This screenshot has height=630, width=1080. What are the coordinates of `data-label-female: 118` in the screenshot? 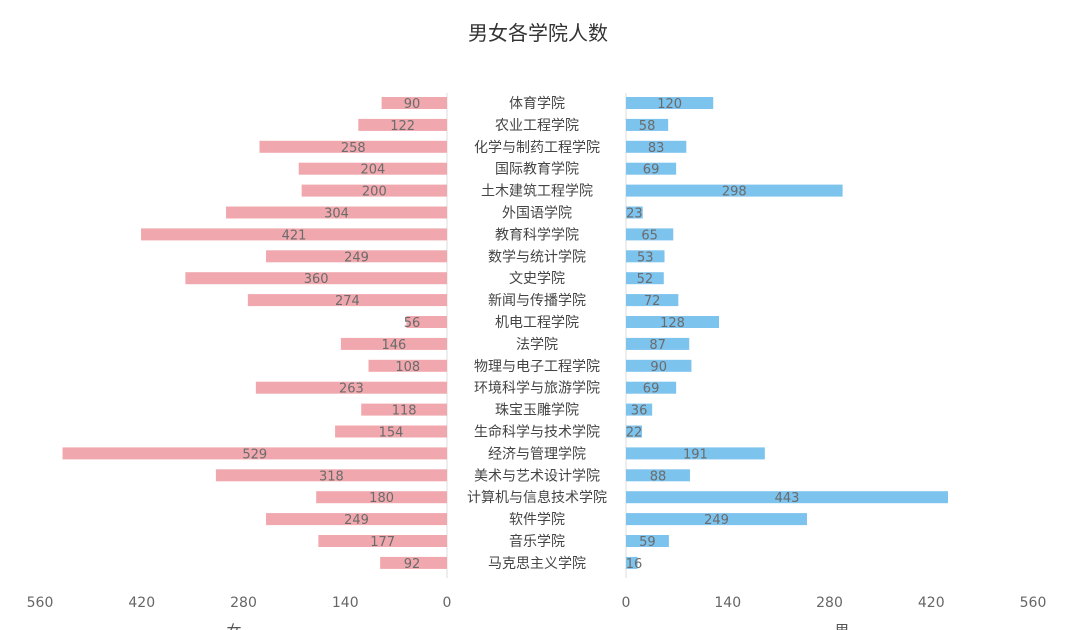 It's located at (404, 411).